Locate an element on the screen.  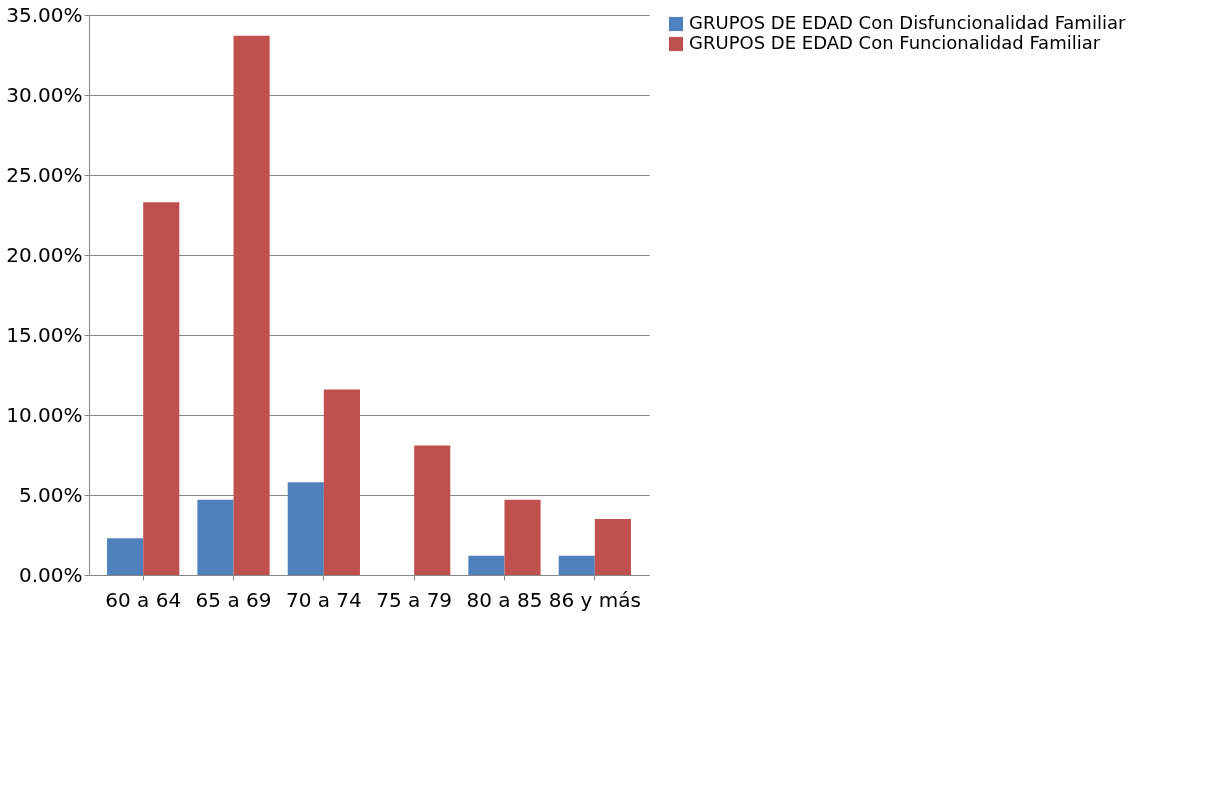
y-tick-label: 5.00% is located at coordinates (50, 494).